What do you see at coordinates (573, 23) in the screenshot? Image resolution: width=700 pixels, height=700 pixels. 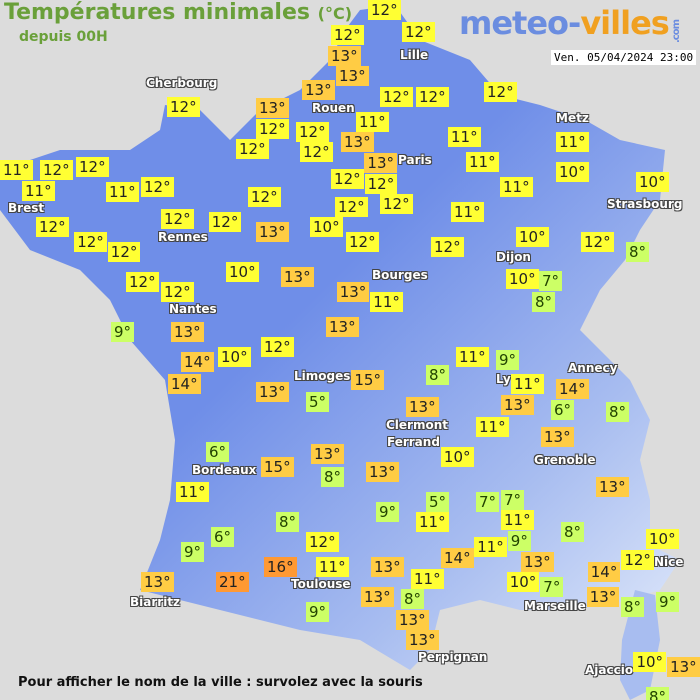 I see `logo: meteo-villes .com` at bounding box center [573, 23].